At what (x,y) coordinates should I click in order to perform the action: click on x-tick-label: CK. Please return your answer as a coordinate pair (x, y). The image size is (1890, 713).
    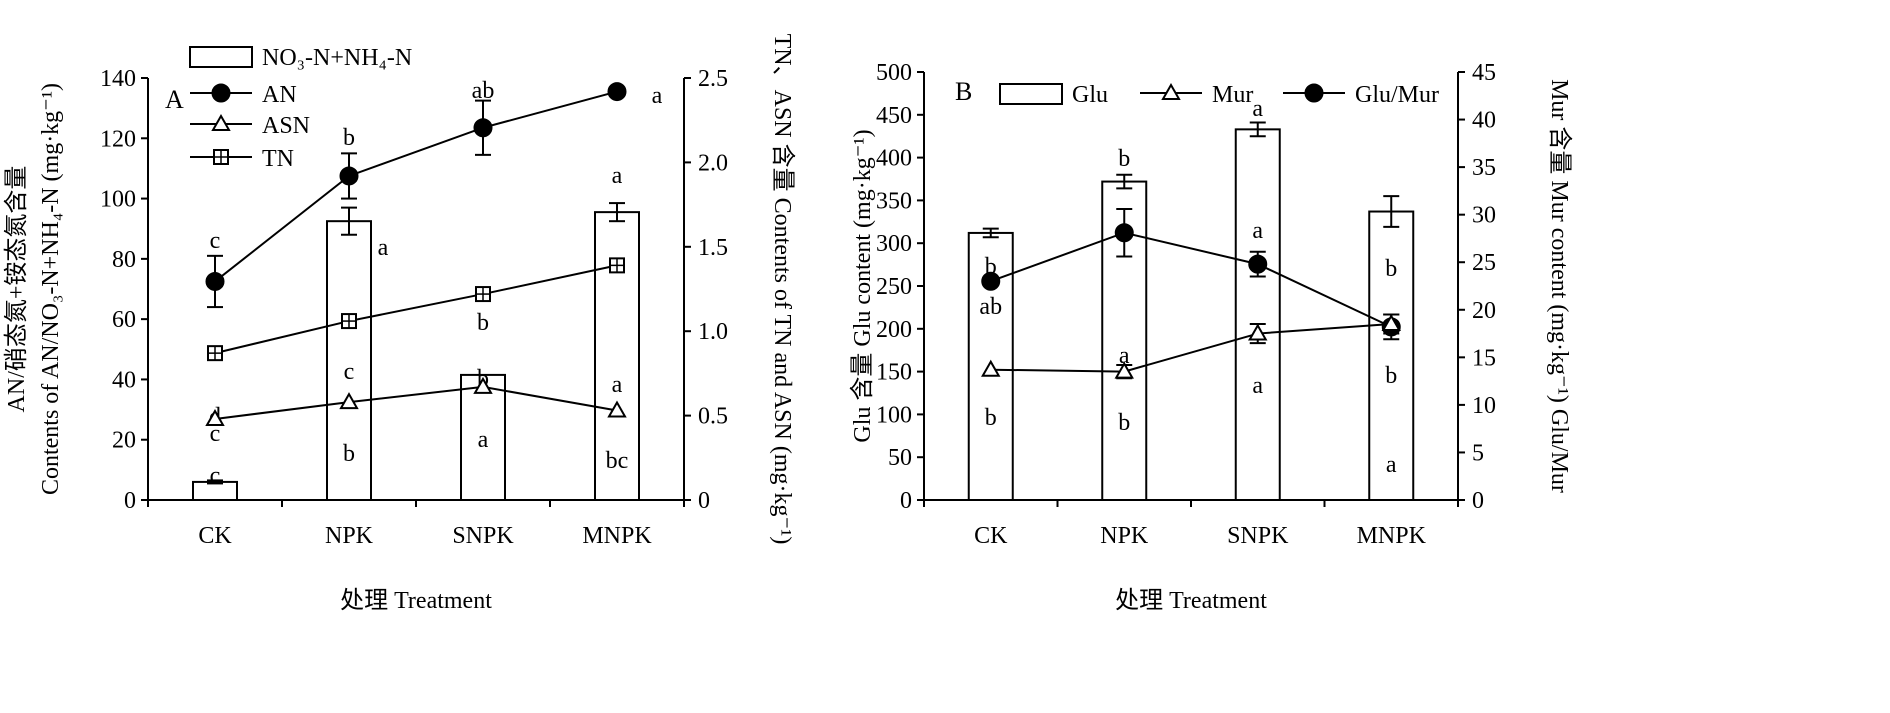
    Looking at the image, I should click on (991, 536).